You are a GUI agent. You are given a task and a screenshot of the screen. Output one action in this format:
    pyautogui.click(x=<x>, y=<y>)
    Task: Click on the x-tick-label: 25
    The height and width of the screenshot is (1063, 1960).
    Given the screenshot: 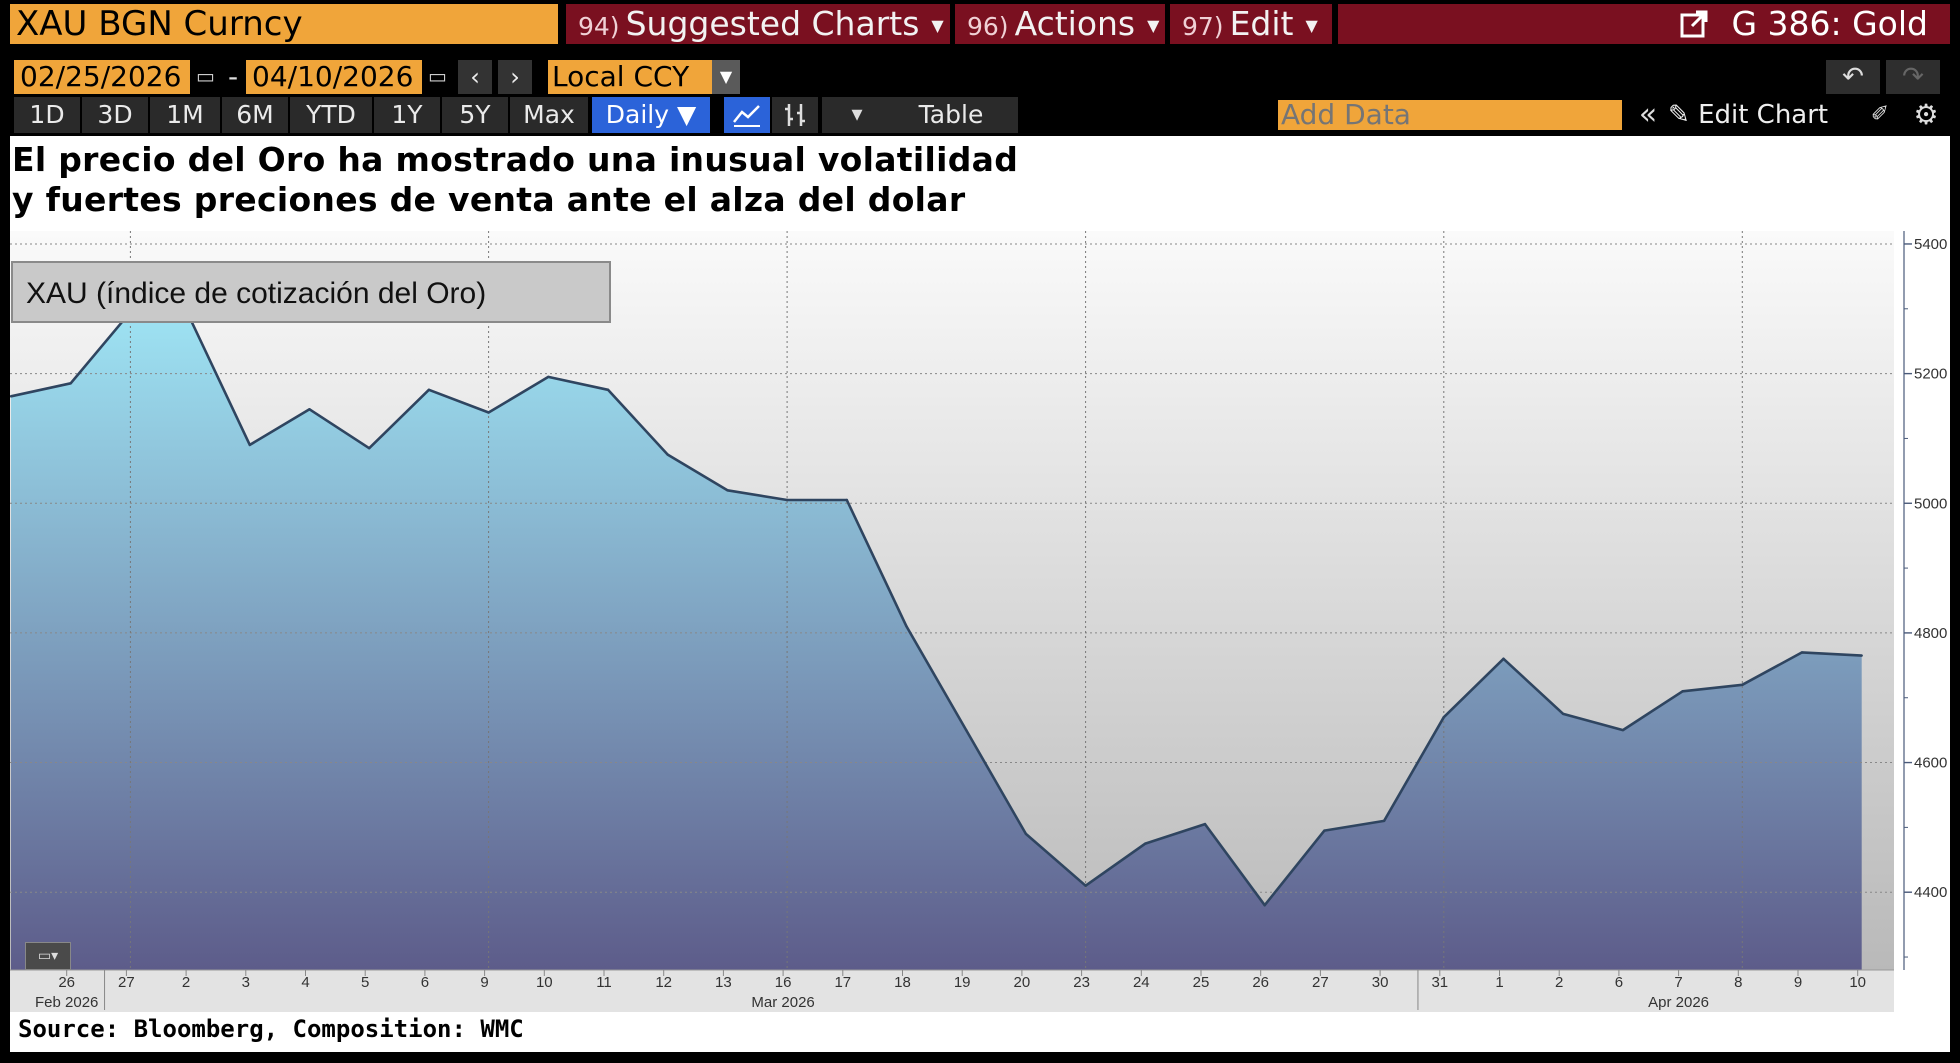 What is the action you would take?
    pyautogui.click(x=1201, y=982)
    